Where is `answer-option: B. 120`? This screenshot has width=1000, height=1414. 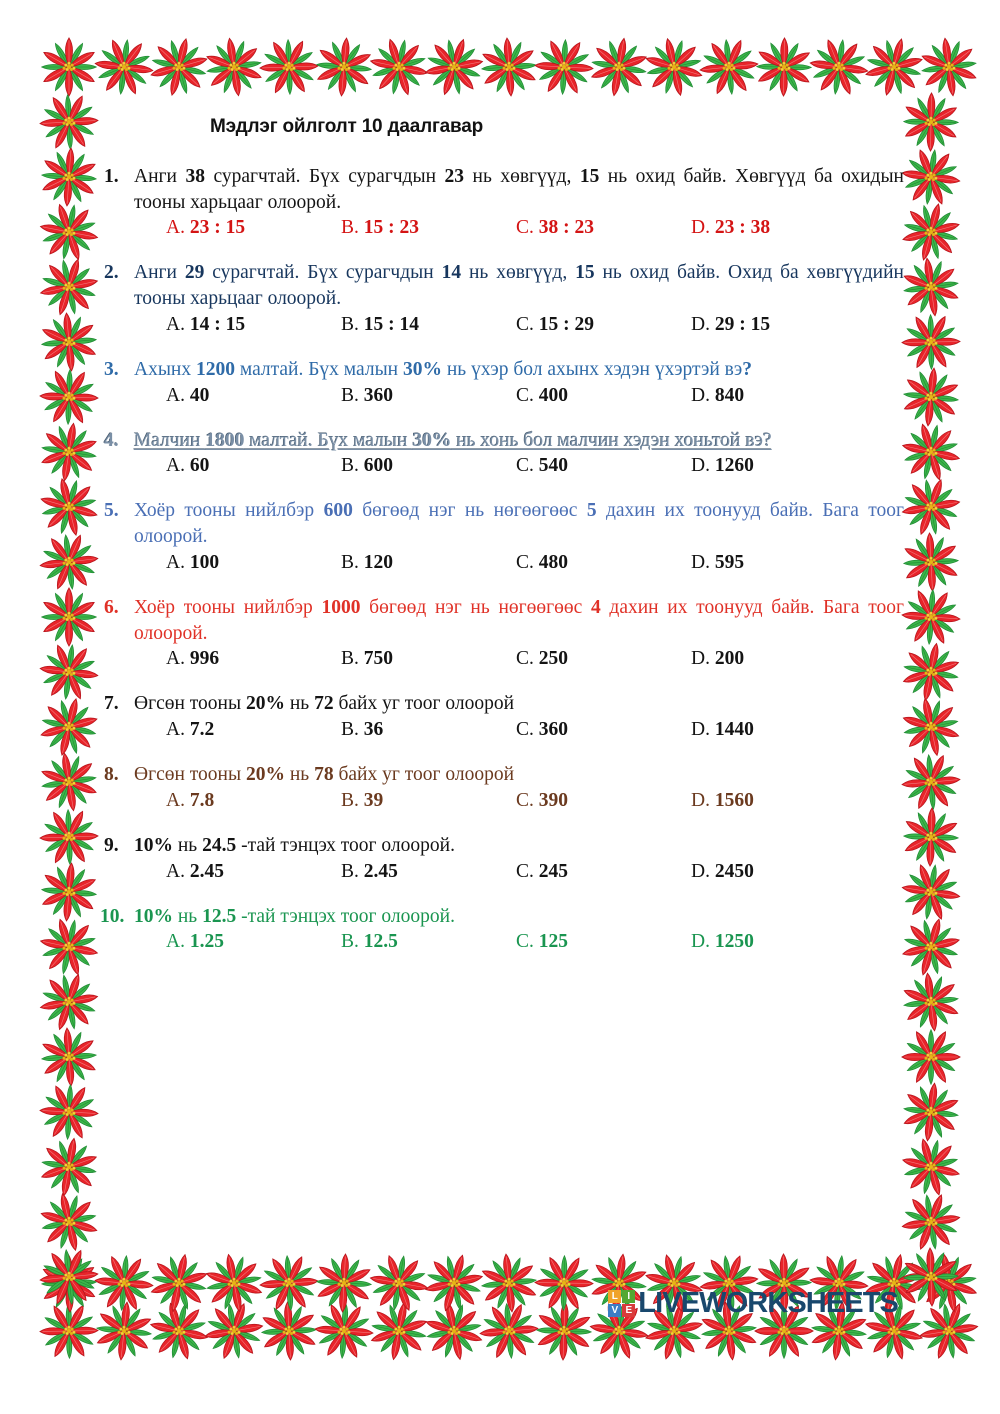
answer-option: B. 120 is located at coordinates (367, 563).